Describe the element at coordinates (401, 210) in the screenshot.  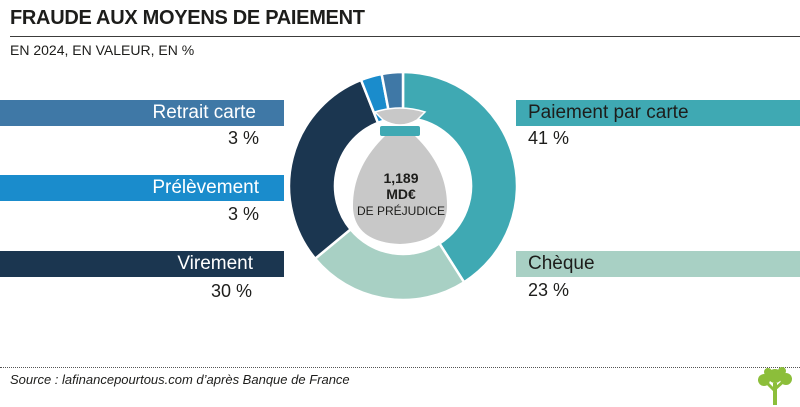
I see `center-caption: DE PRÉJUDICE` at that location.